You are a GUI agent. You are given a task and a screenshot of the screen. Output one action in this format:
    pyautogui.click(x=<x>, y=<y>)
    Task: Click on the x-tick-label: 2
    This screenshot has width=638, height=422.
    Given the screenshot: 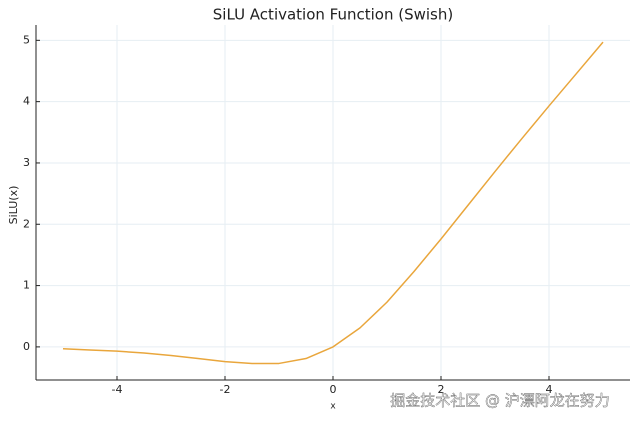 What is the action you would take?
    pyautogui.click(x=441, y=389)
    